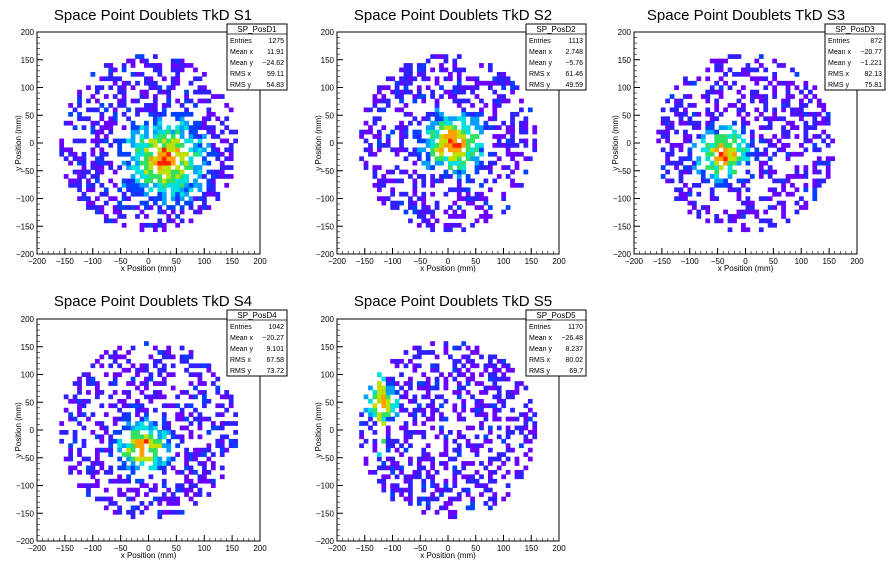 The image size is (896, 574). I want to click on x-tick-label: 0, so click(148, 261).